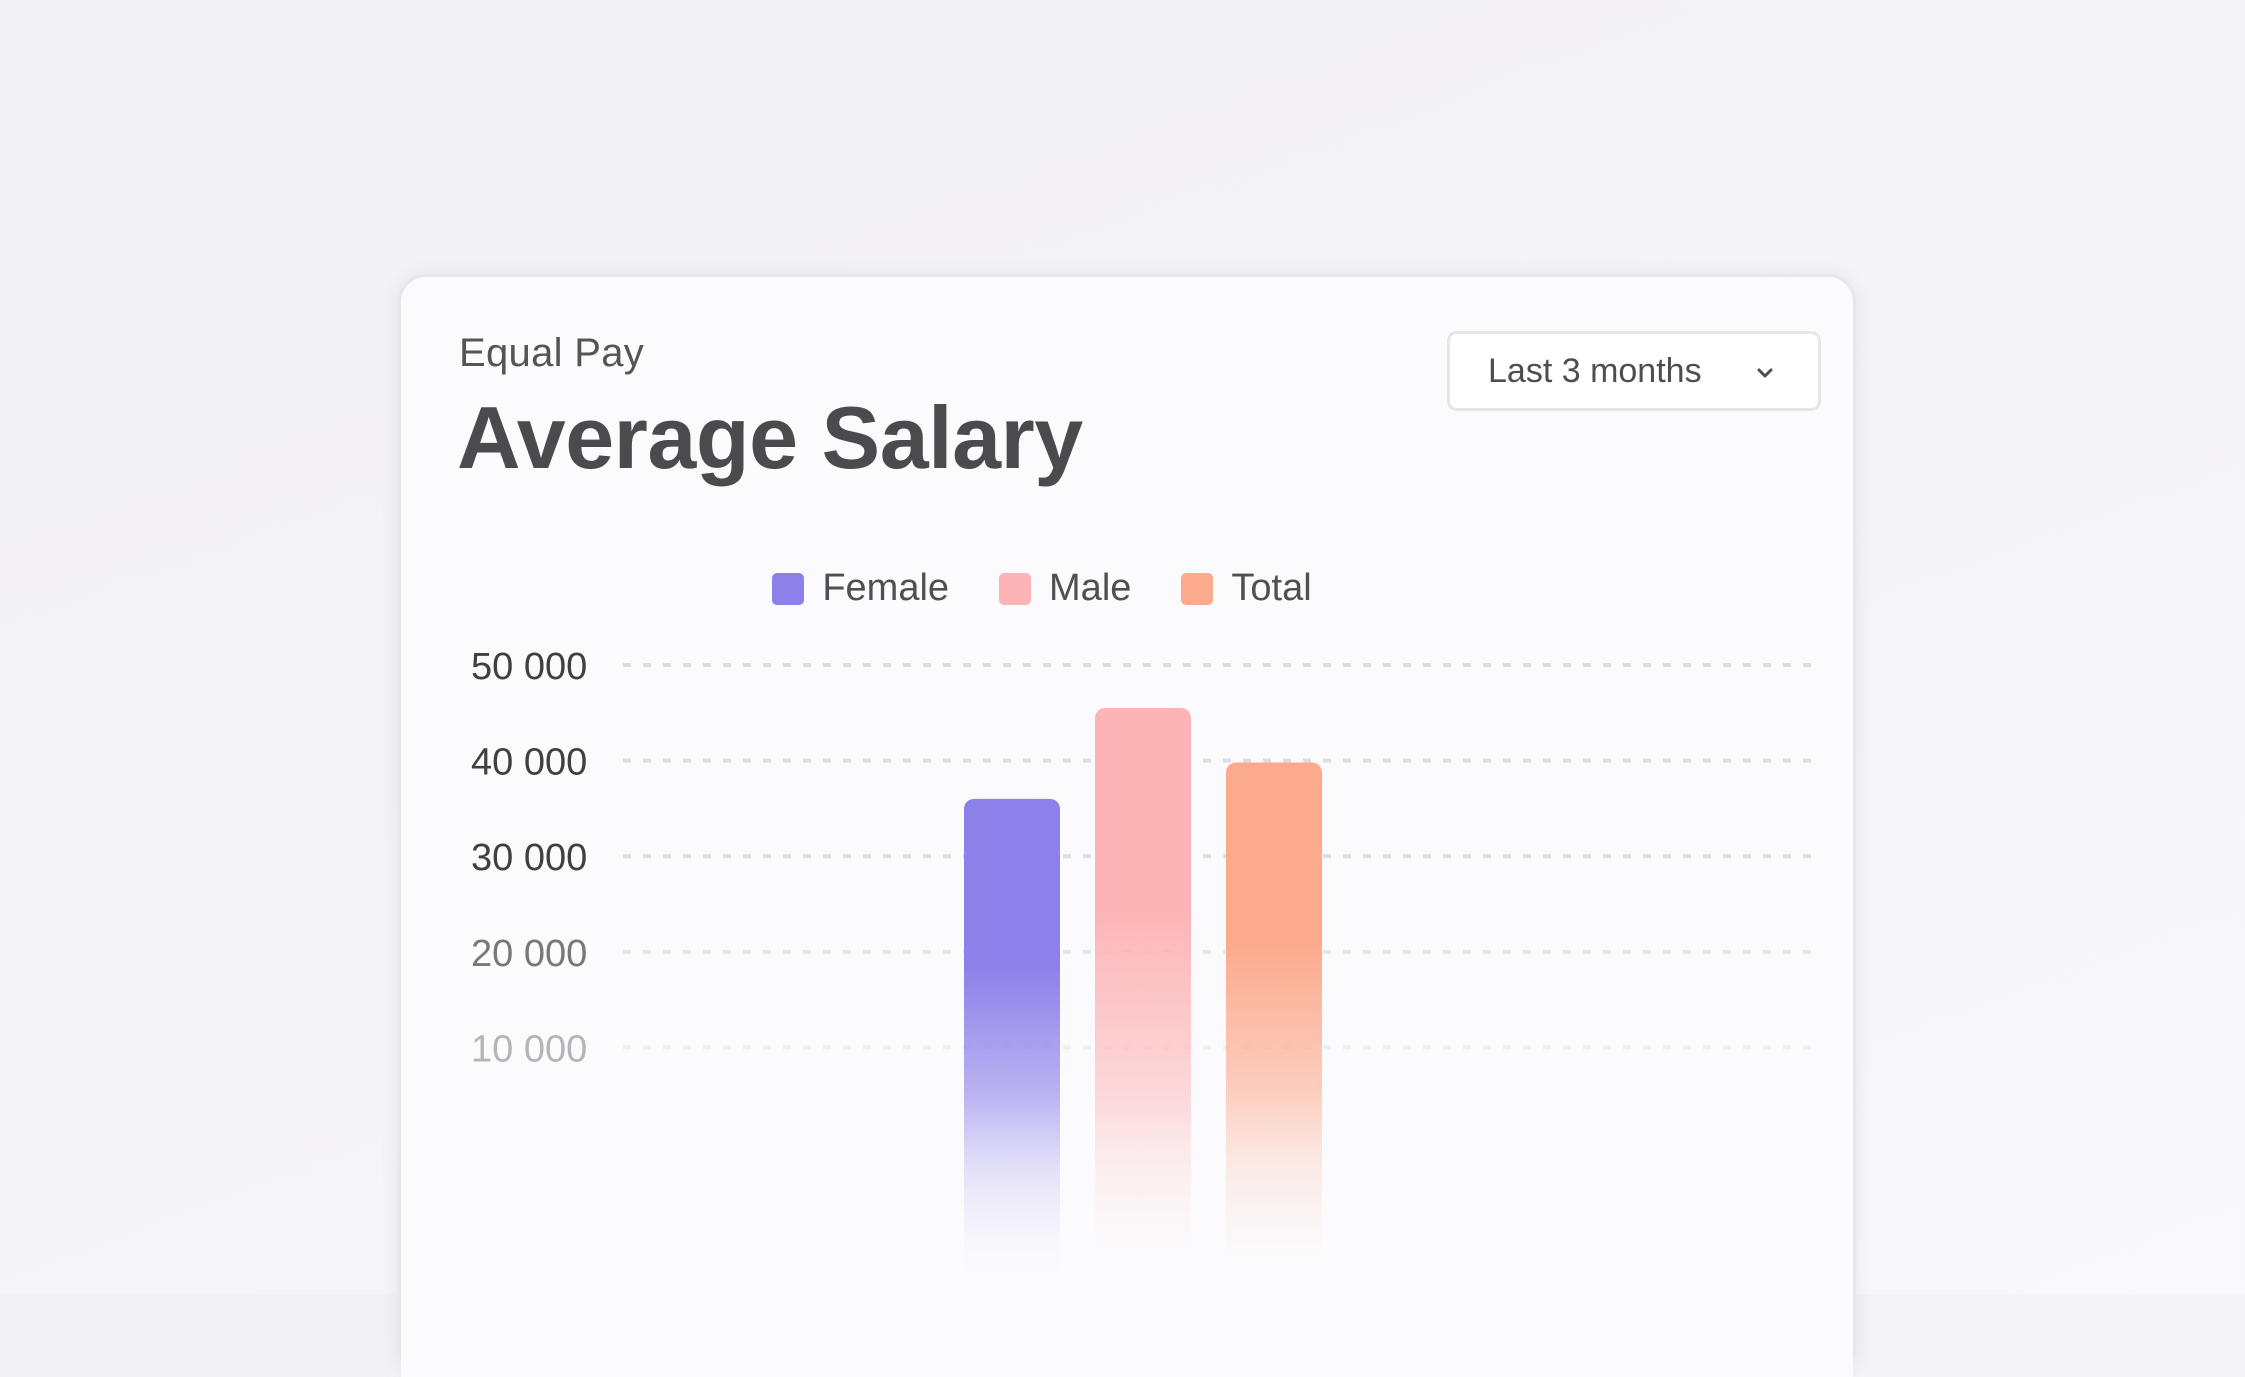 Image resolution: width=2245 pixels, height=1377 pixels. Describe the element at coordinates (529, 1049) in the screenshot. I see `y-tick-label: 10 000` at that location.